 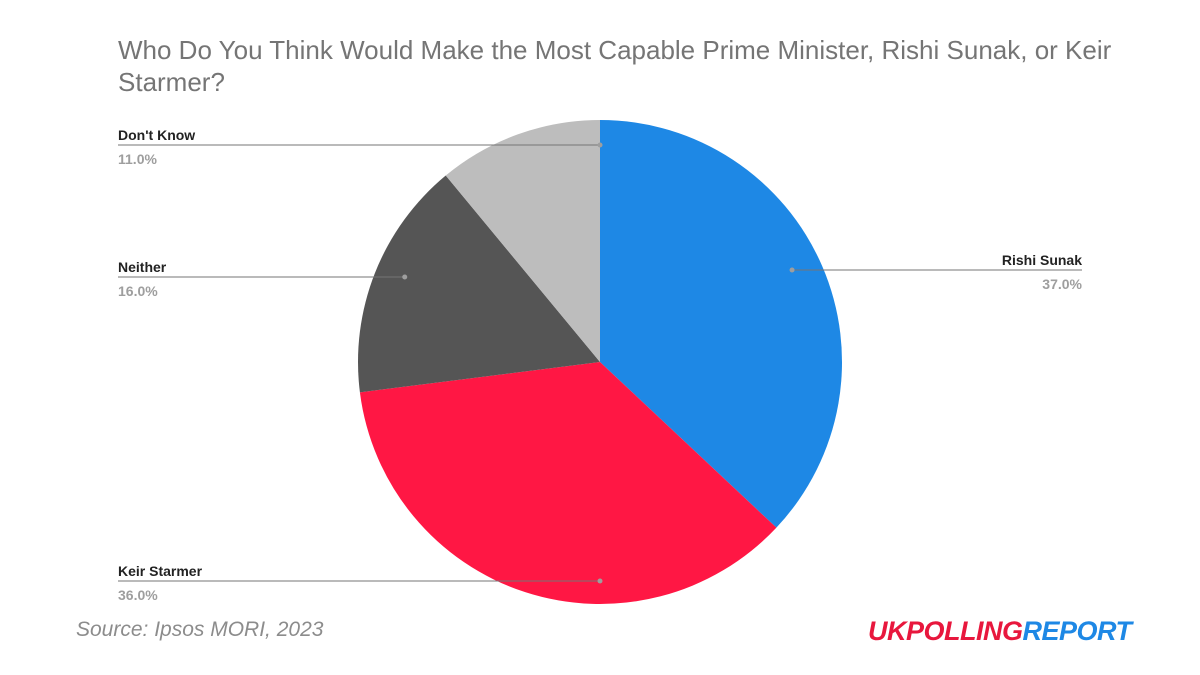 I want to click on slice-value-don-t-know: 11.0%, so click(x=137, y=159).